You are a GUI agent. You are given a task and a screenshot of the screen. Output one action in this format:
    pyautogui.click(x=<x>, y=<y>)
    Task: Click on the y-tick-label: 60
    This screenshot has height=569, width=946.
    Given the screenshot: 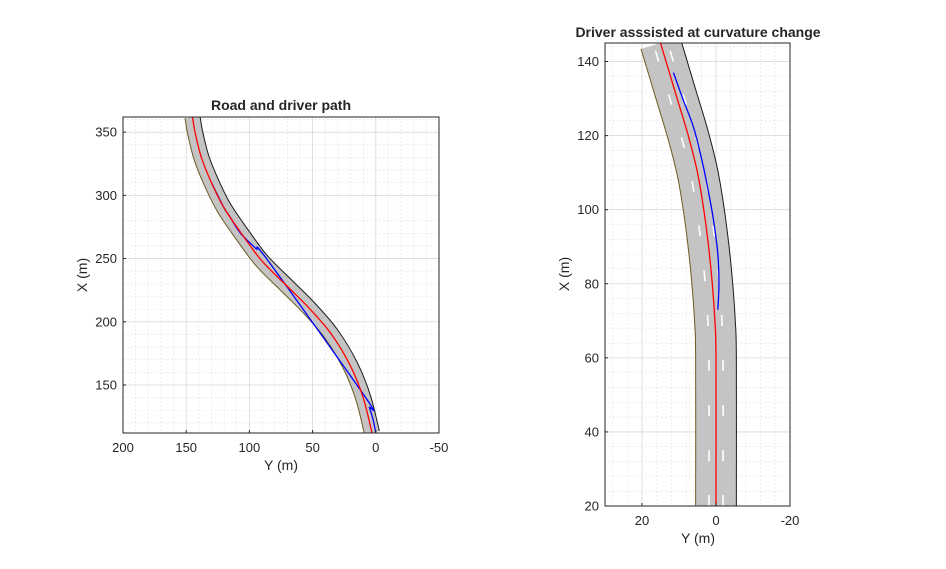 What is the action you would take?
    pyautogui.click(x=592, y=357)
    